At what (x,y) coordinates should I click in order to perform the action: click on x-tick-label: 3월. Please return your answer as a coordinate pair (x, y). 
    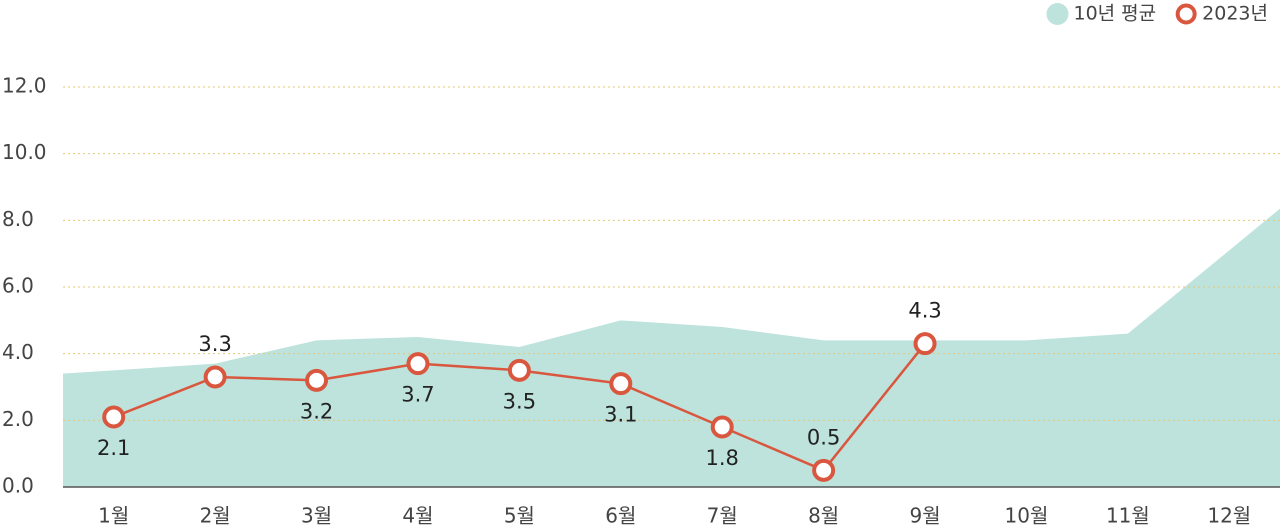
    Looking at the image, I should click on (316, 516).